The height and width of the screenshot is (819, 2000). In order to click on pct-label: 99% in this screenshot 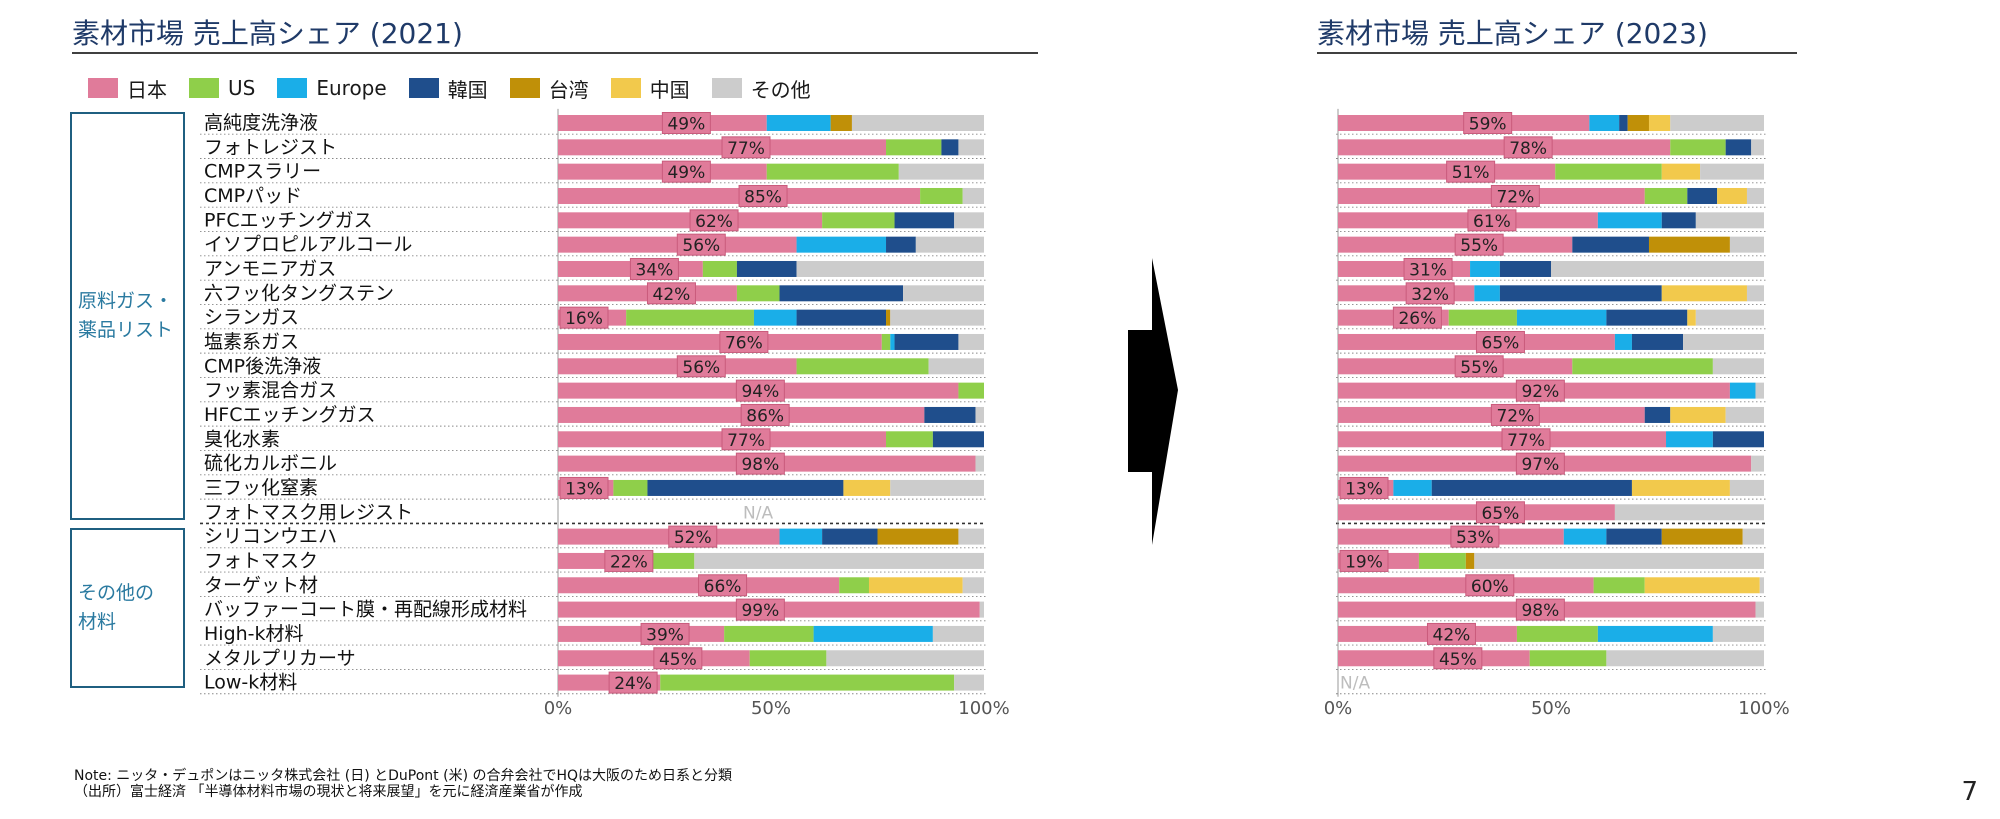, I will do `click(760, 611)`.